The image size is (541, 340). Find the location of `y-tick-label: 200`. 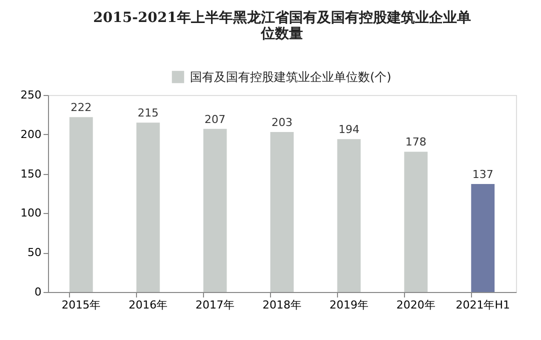

y-tick-label: 200 is located at coordinates (31, 134).